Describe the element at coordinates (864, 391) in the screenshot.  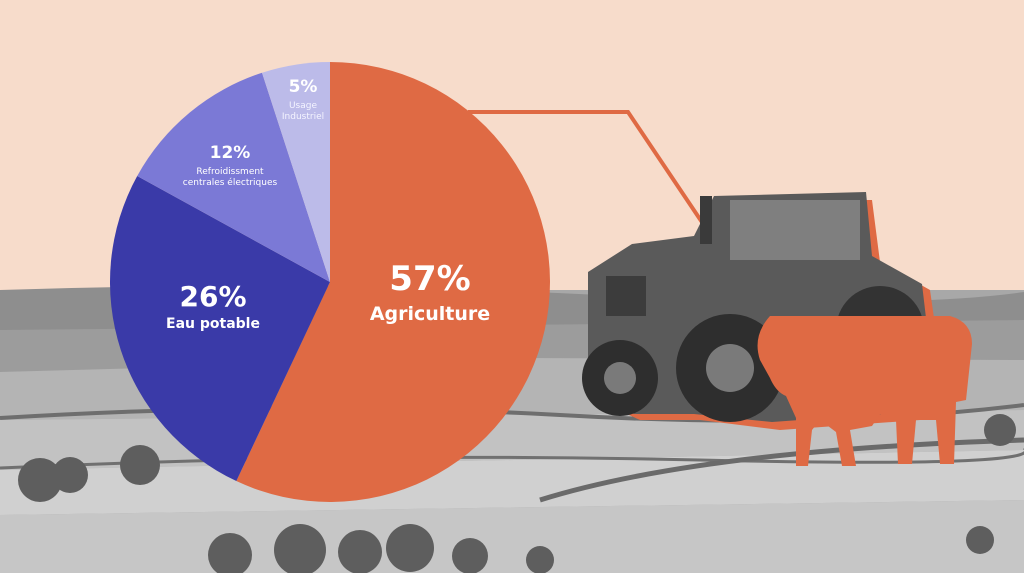
I see `cow-silhouette` at that location.